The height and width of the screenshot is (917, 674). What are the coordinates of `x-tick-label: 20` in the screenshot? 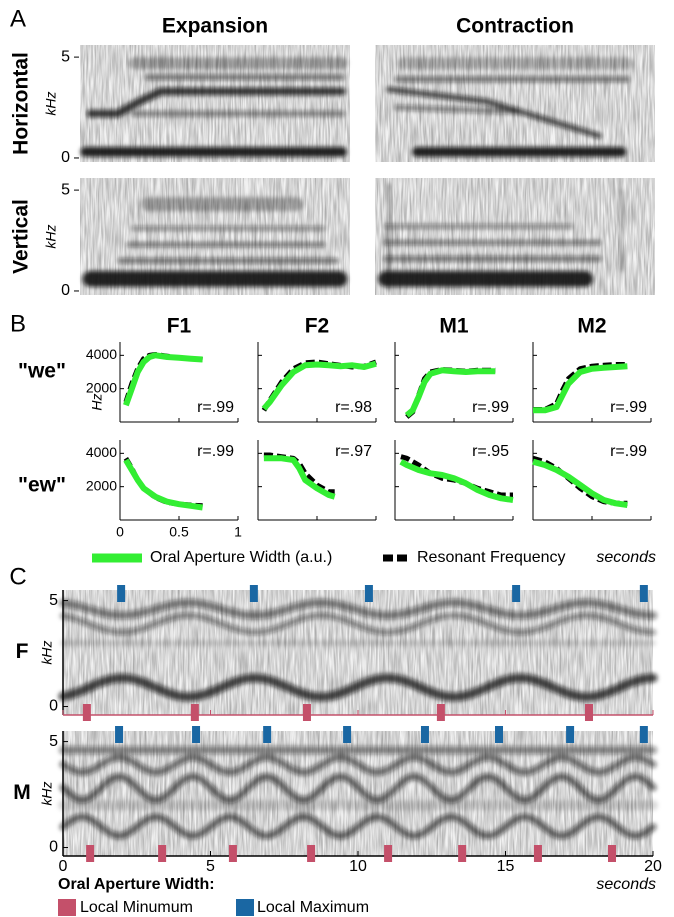 It's located at (653, 866).